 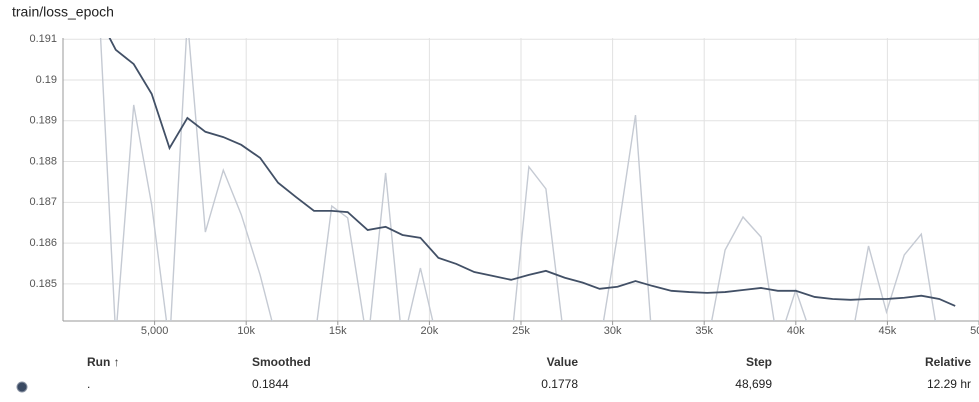 I want to click on chart-title: train/loss_epoch, so click(x=63, y=12).